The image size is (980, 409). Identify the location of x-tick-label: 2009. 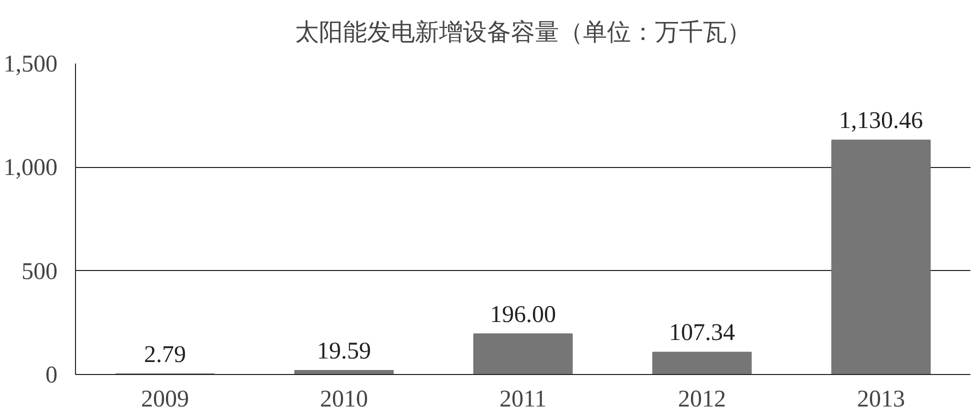
(165, 397).